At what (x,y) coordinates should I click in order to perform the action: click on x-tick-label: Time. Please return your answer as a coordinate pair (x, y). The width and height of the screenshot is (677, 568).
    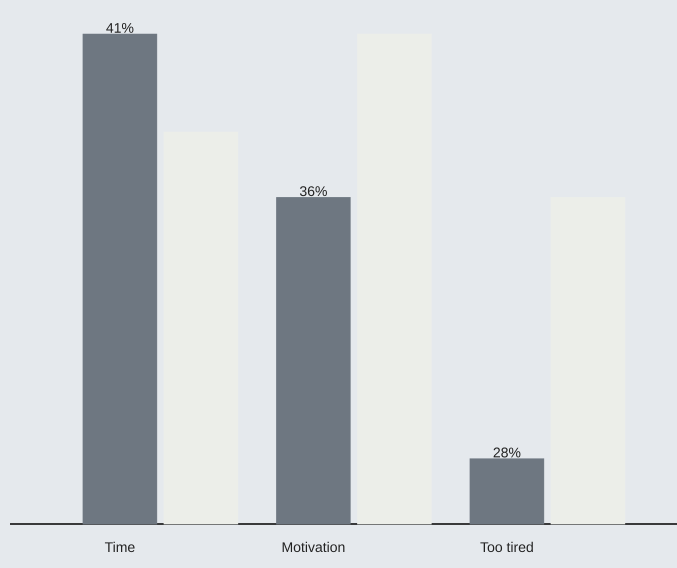
    Looking at the image, I should click on (119, 547).